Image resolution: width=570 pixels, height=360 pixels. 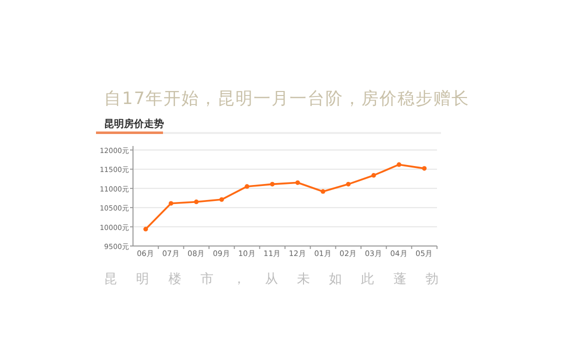 I want to click on text: 昆 明 楼 市 ， 从 未 如 此 蓬 勃, so click(x=272, y=279).